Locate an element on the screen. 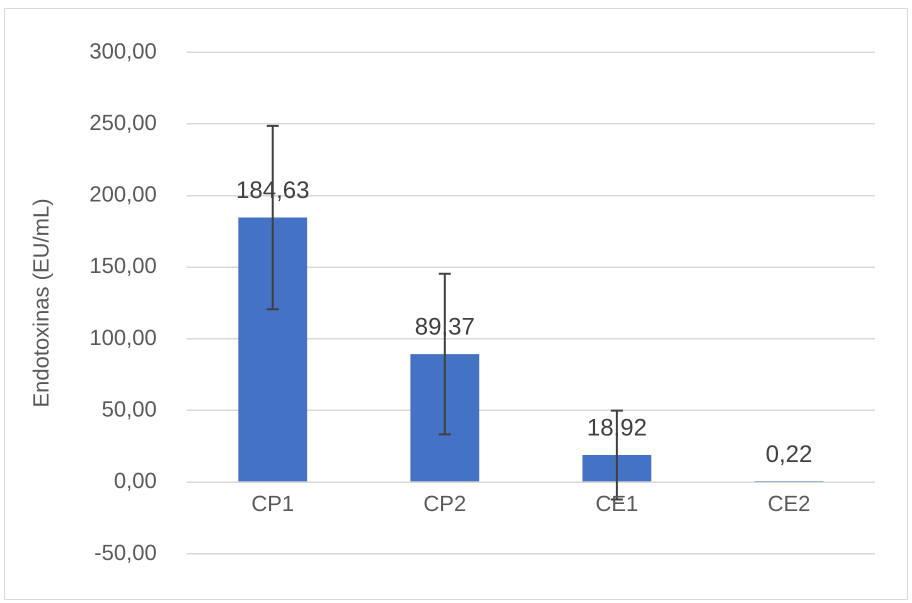  y-tick-label: 100,00 is located at coordinates (123, 337).